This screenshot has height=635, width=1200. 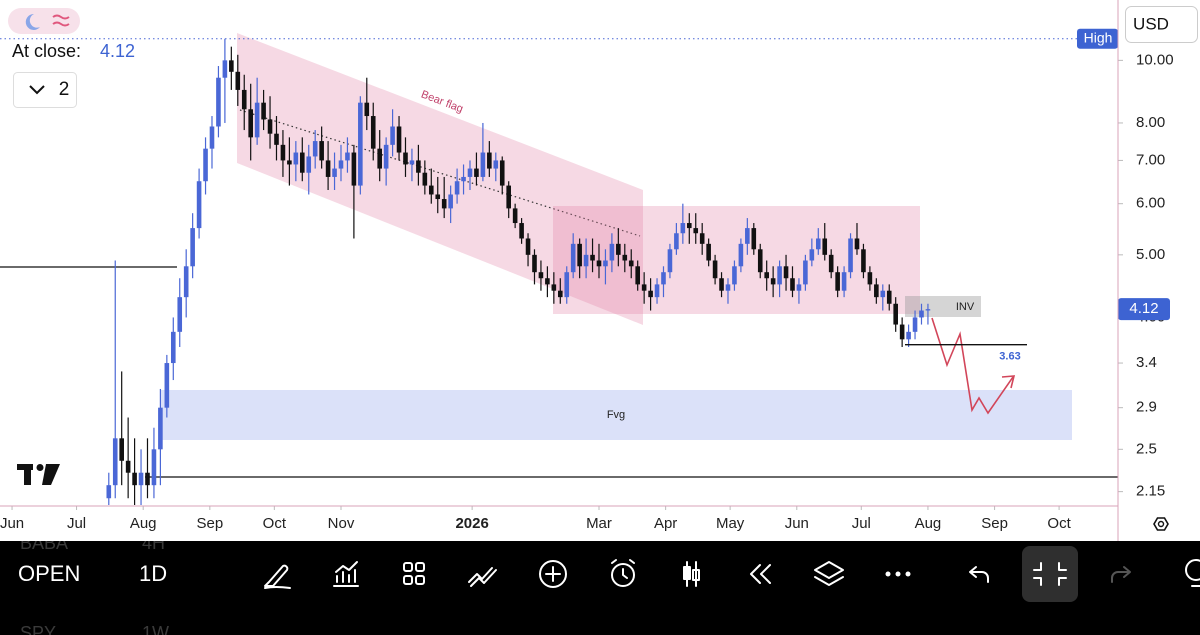 I want to click on redo, so click(x=1121, y=574).